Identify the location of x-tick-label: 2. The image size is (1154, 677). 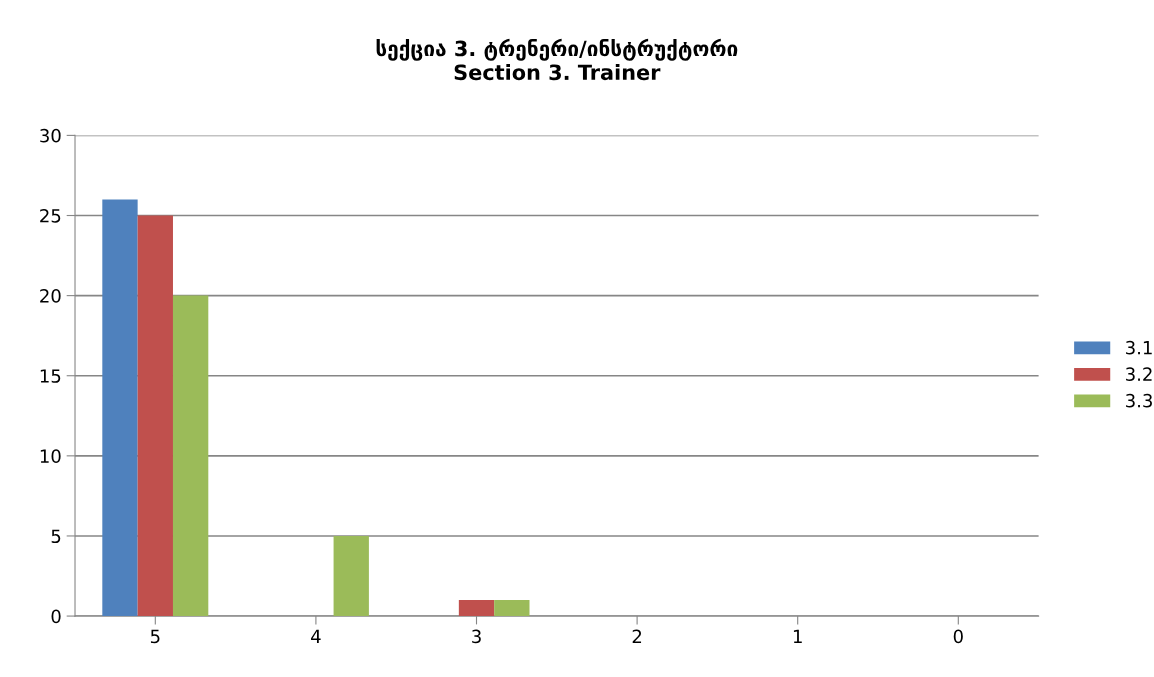
(637, 636).